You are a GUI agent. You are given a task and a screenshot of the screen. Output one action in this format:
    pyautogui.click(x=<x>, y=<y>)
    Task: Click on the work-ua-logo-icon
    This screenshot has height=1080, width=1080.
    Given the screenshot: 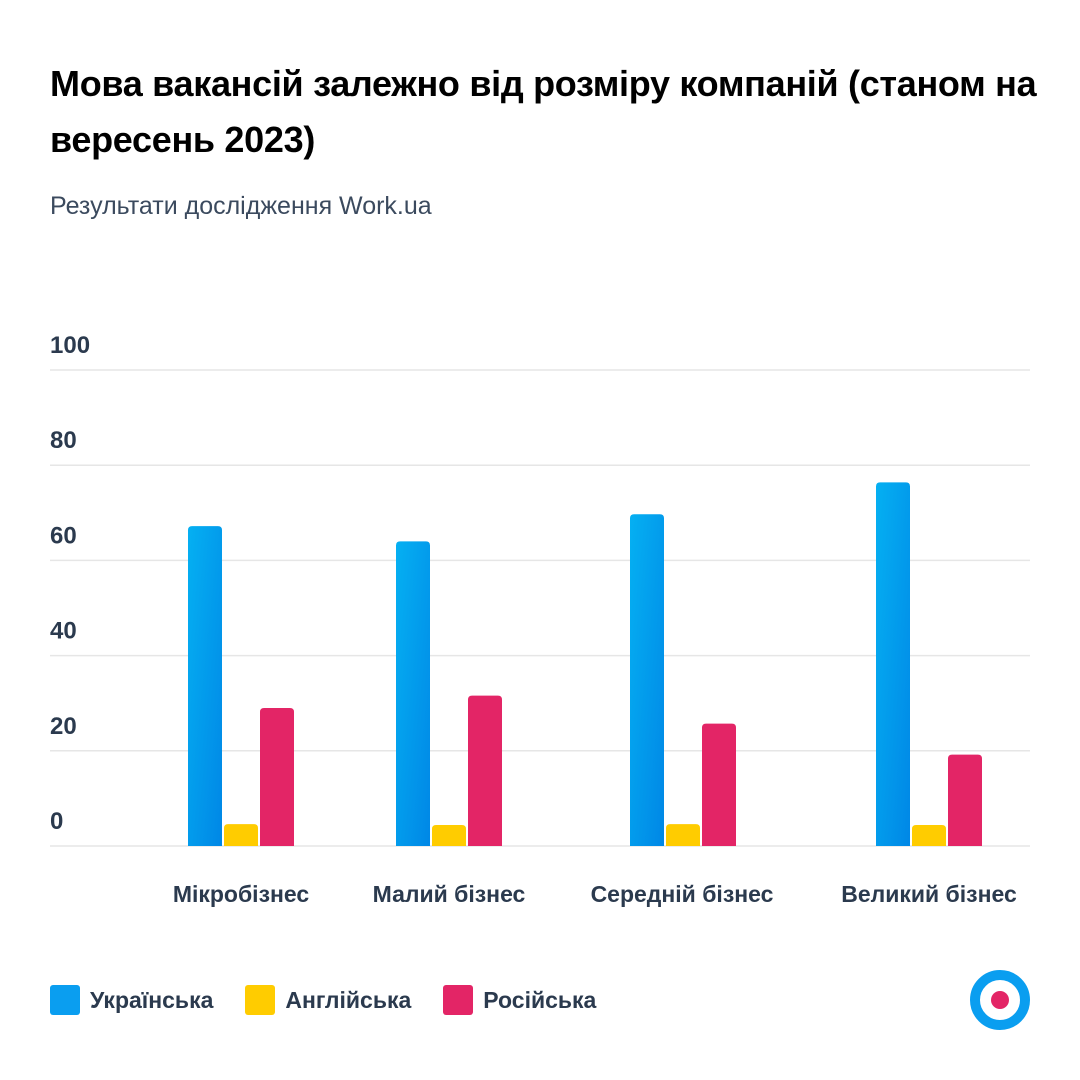 What is the action you would take?
    pyautogui.click(x=1000, y=1000)
    